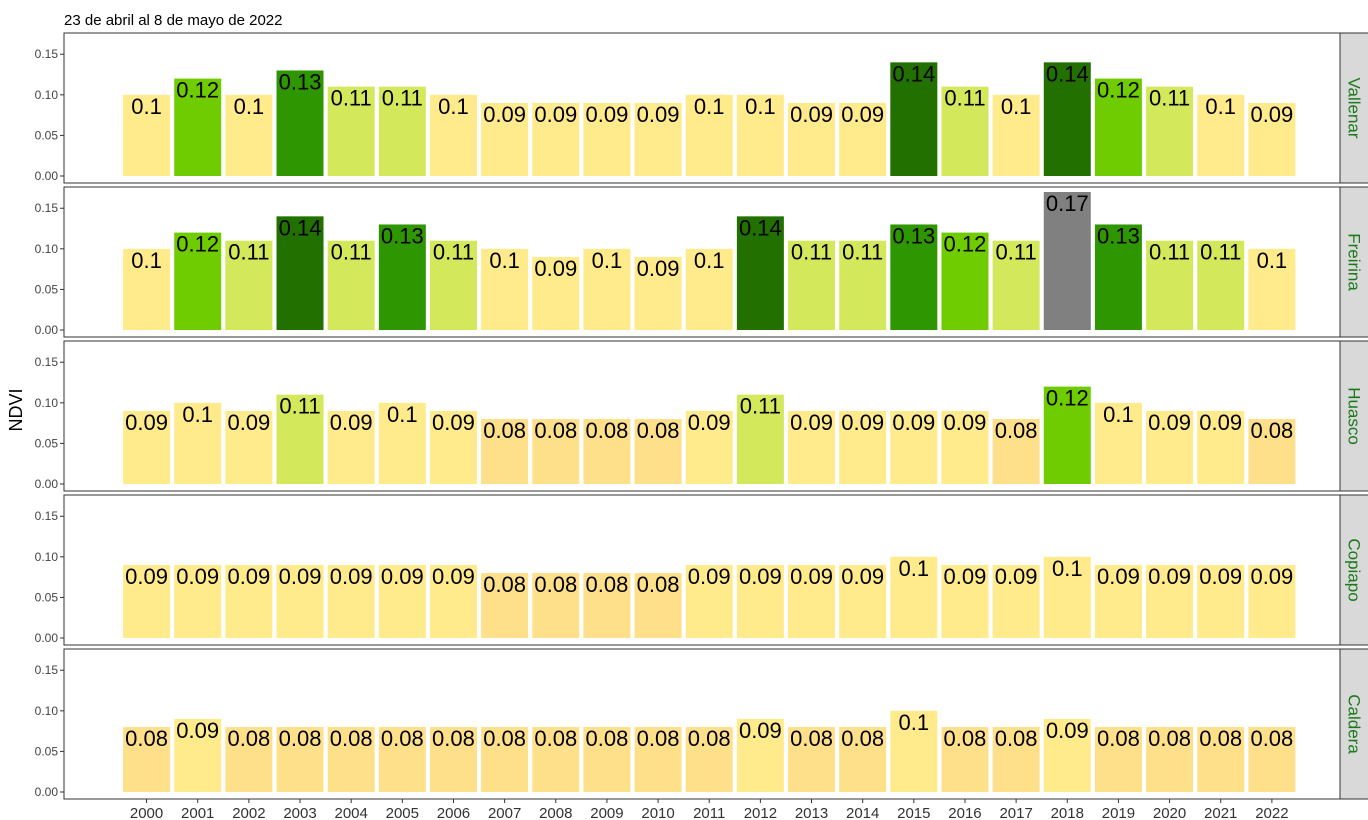 The image size is (1368, 820). I want to click on y-tick-label: 0.05, so click(47, 443).